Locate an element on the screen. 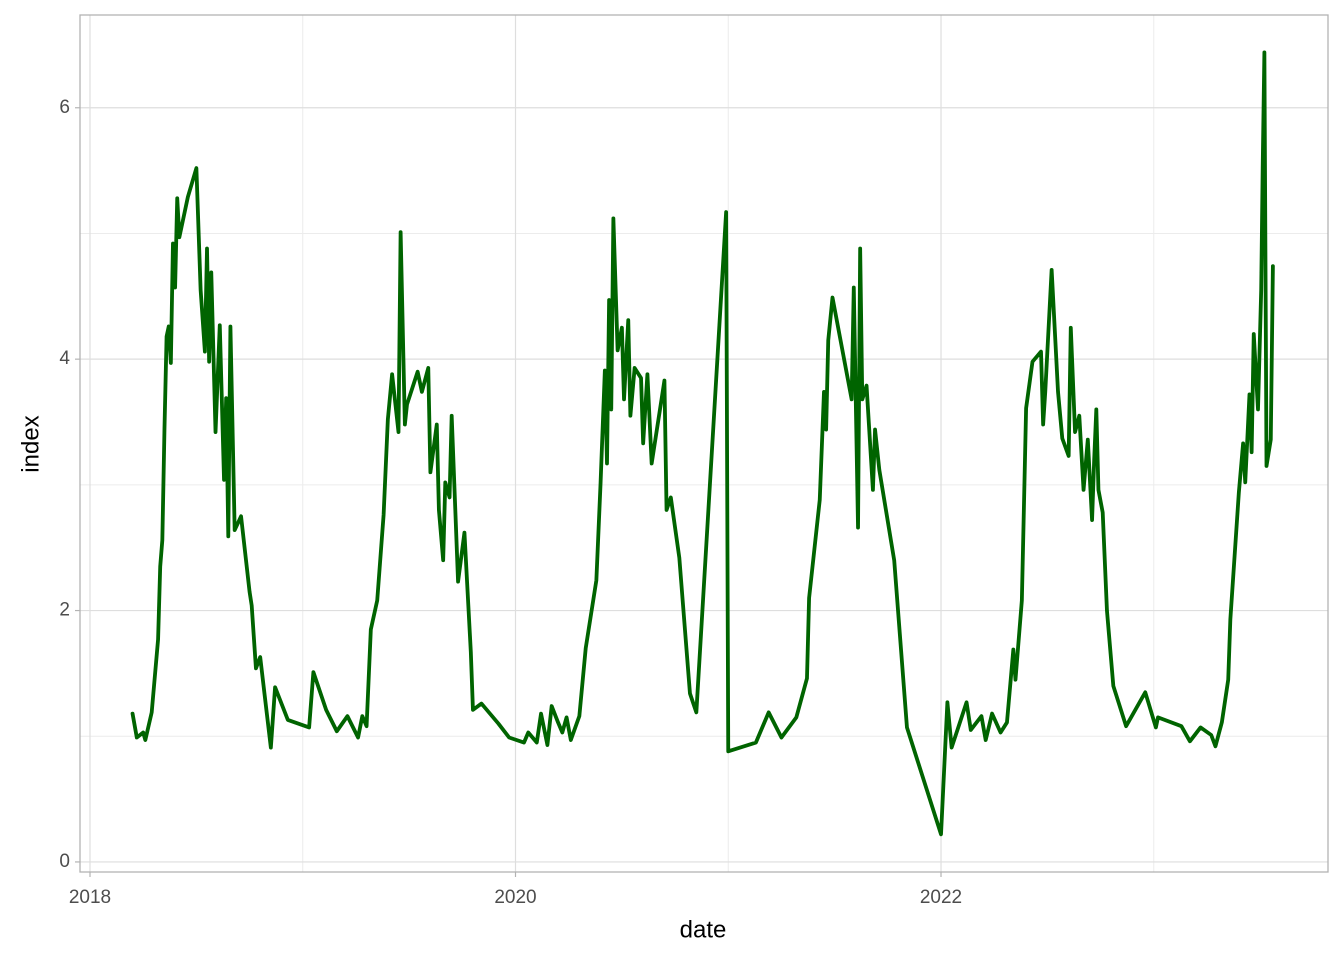  y-tick-label: 6 is located at coordinates (64, 107).